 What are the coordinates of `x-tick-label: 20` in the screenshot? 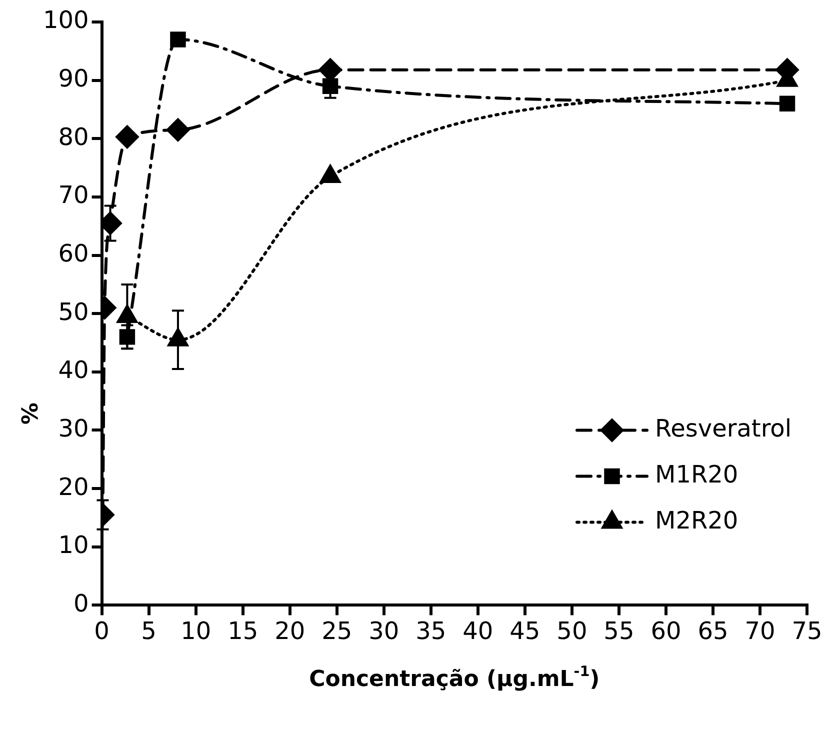 It's located at (290, 630).